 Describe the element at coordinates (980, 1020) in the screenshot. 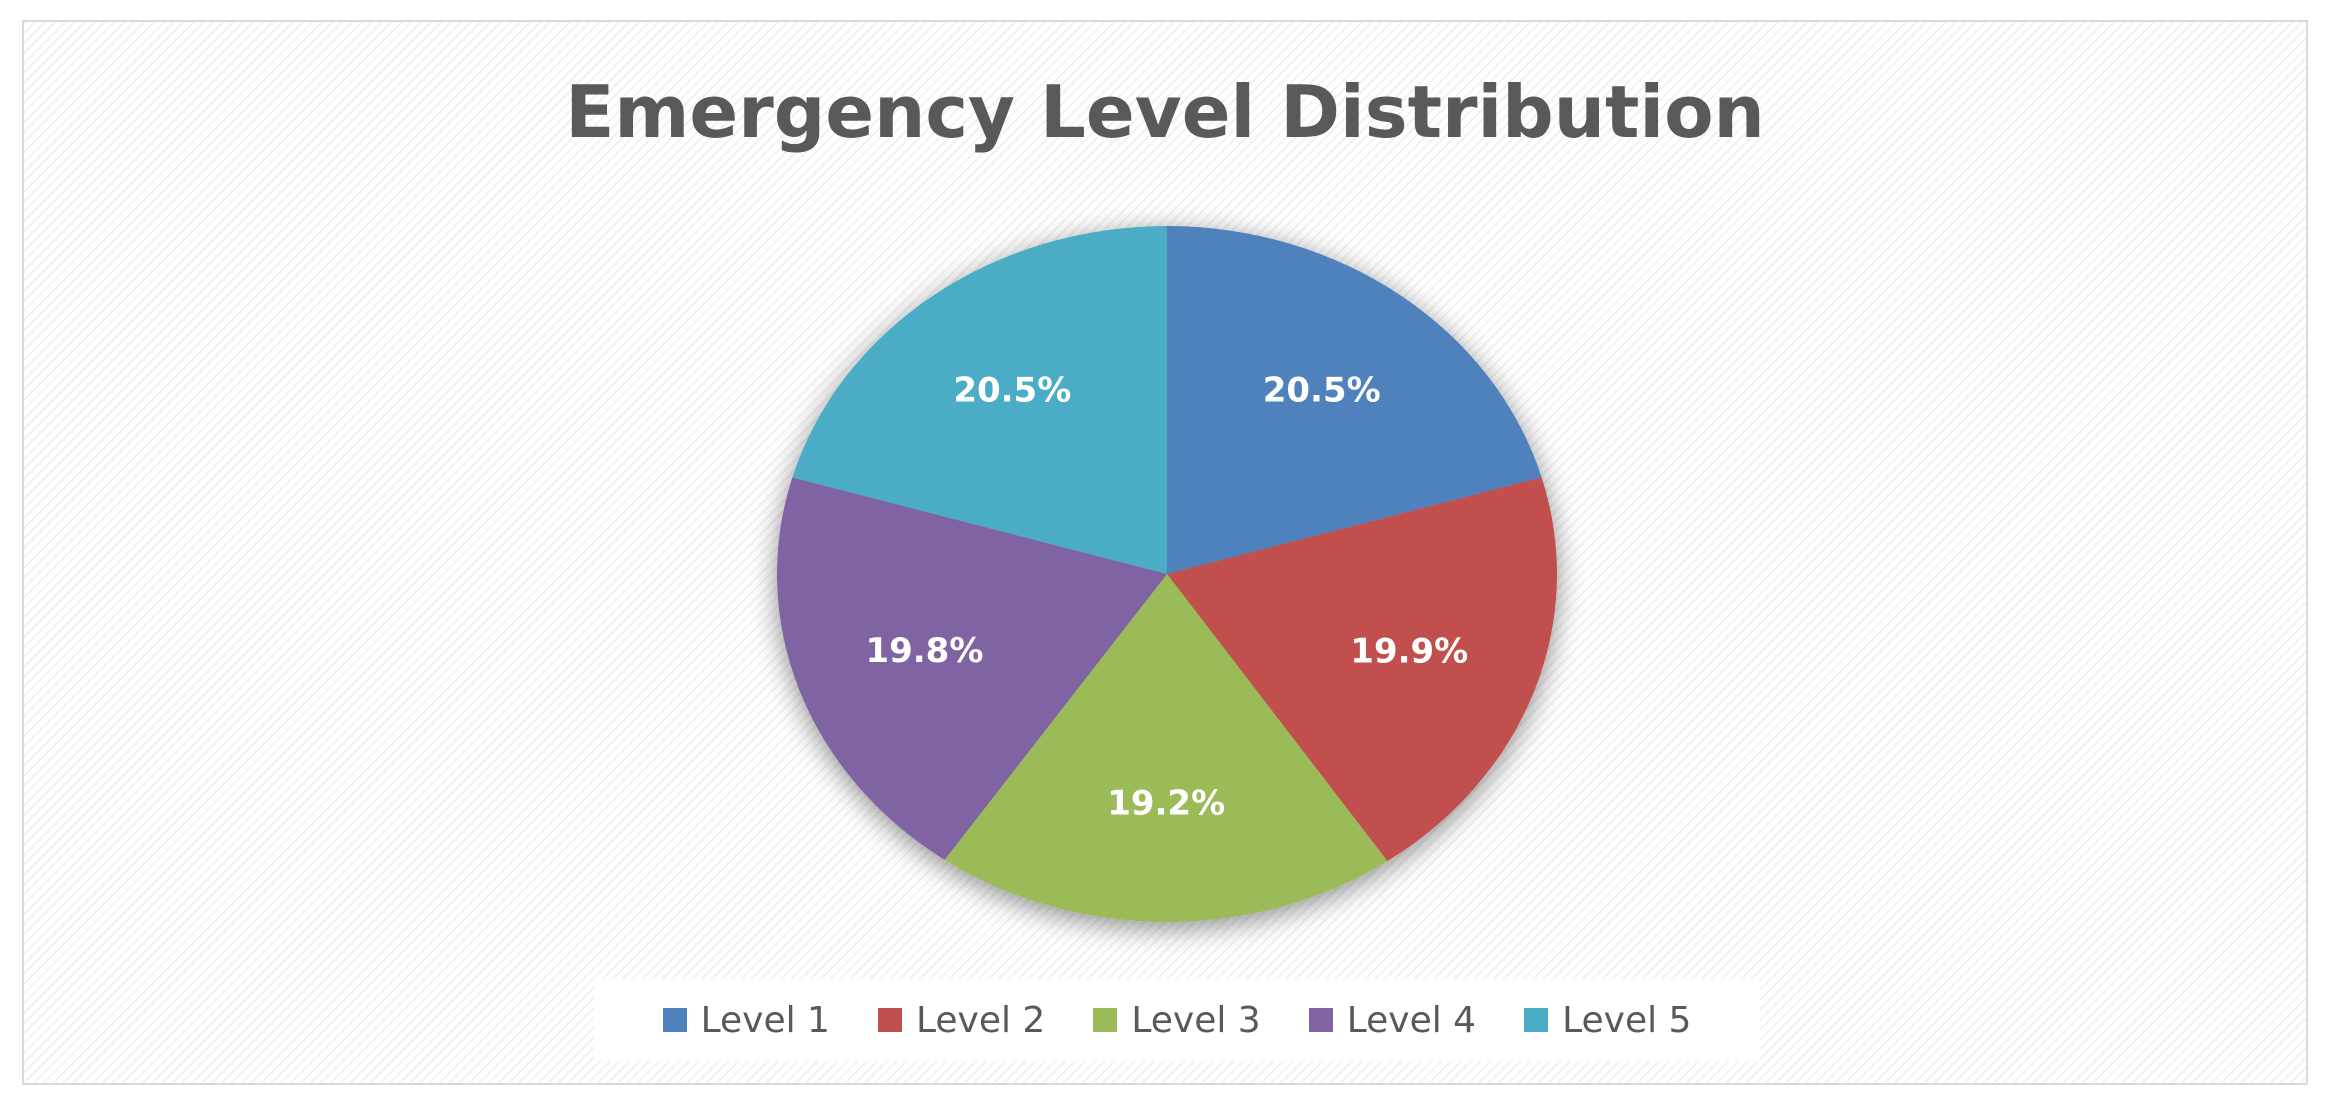

I see `legend-label: Level 2` at that location.